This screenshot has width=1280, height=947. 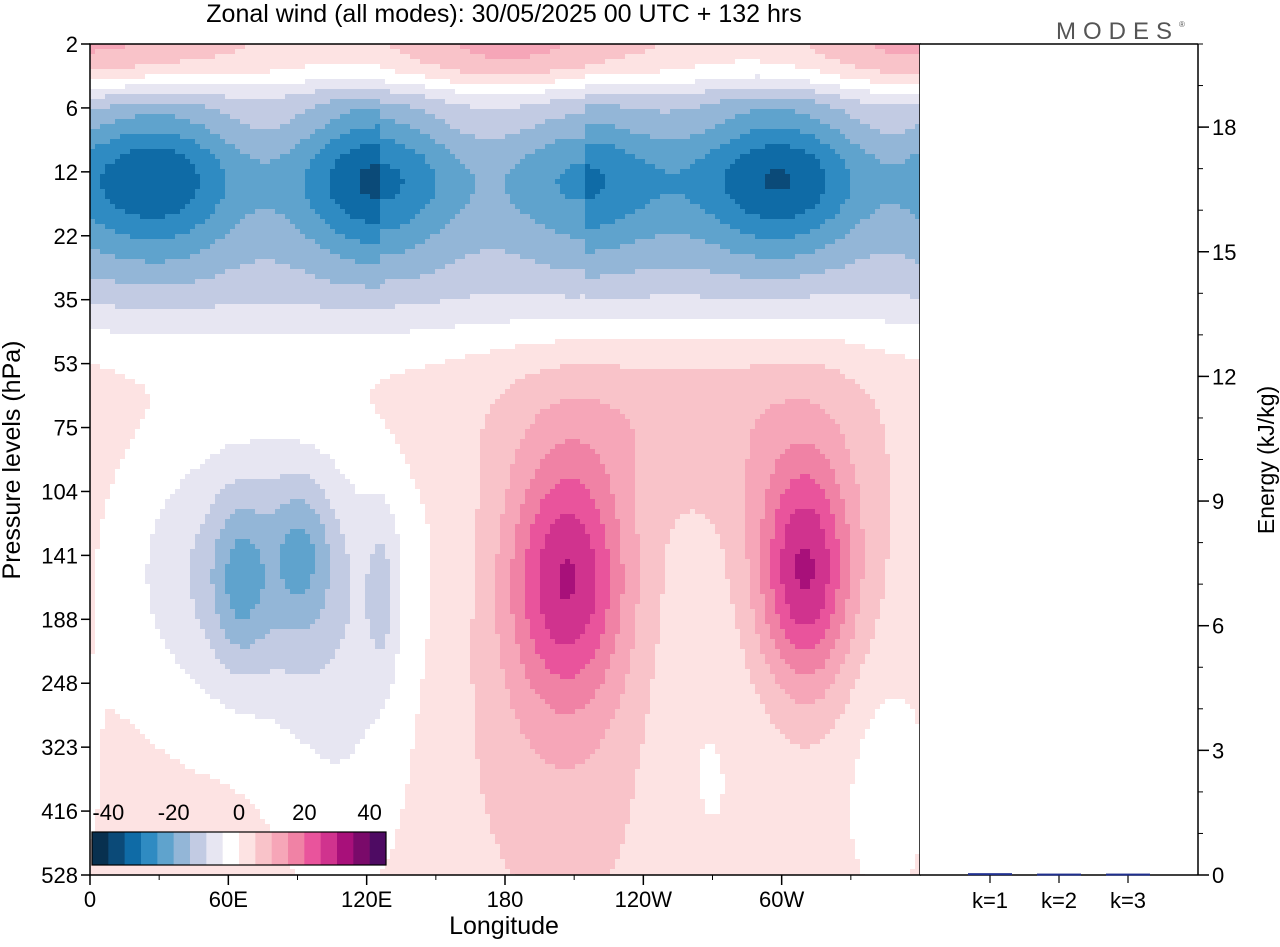 What do you see at coordinates (781, 899) in the screenshot?
I see `x-tick-label: 60W` at bounding box center [781, 899].